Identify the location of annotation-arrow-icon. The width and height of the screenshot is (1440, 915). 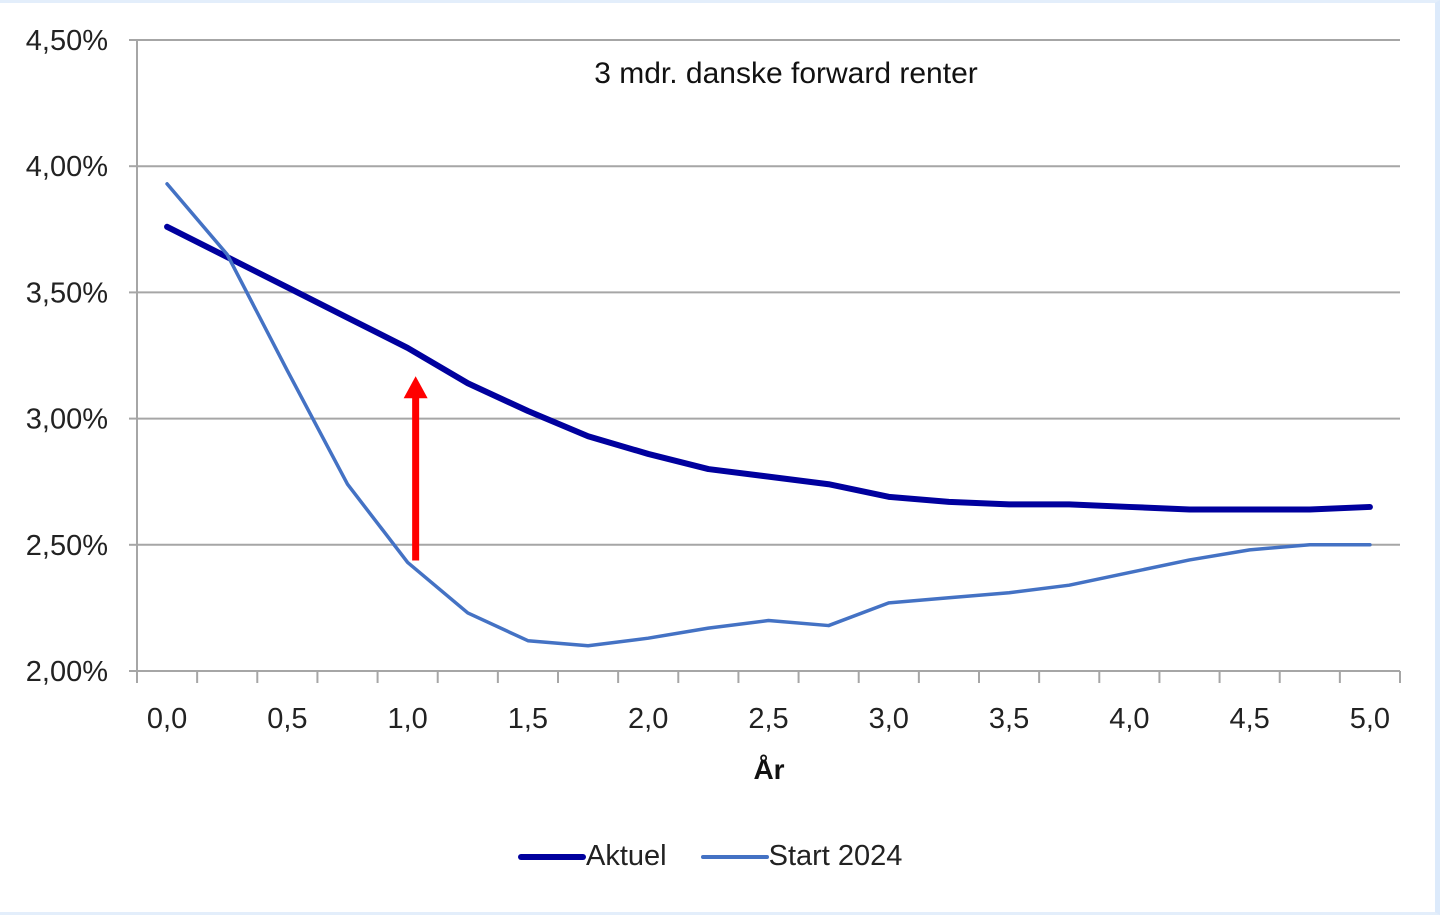
(415, 468).